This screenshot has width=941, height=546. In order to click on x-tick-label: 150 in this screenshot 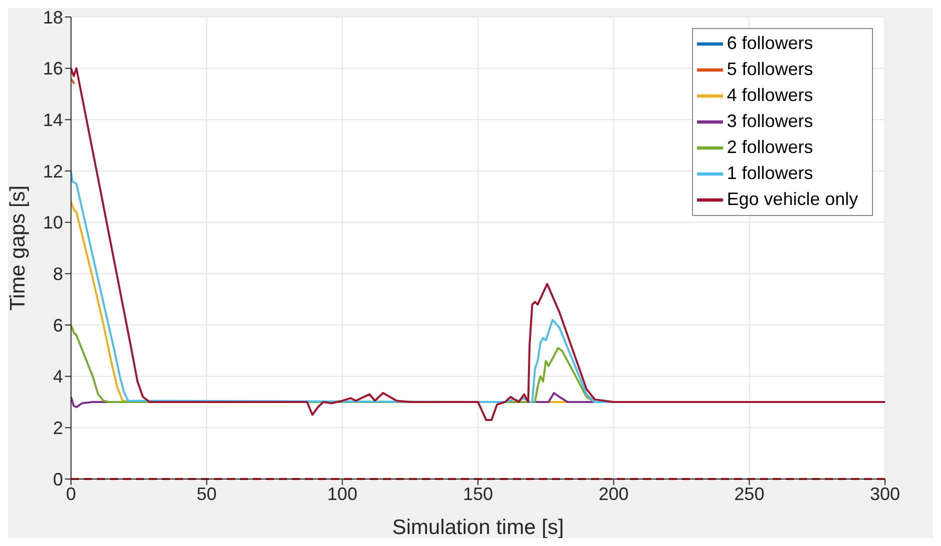, I will do `click(478, 494)`.